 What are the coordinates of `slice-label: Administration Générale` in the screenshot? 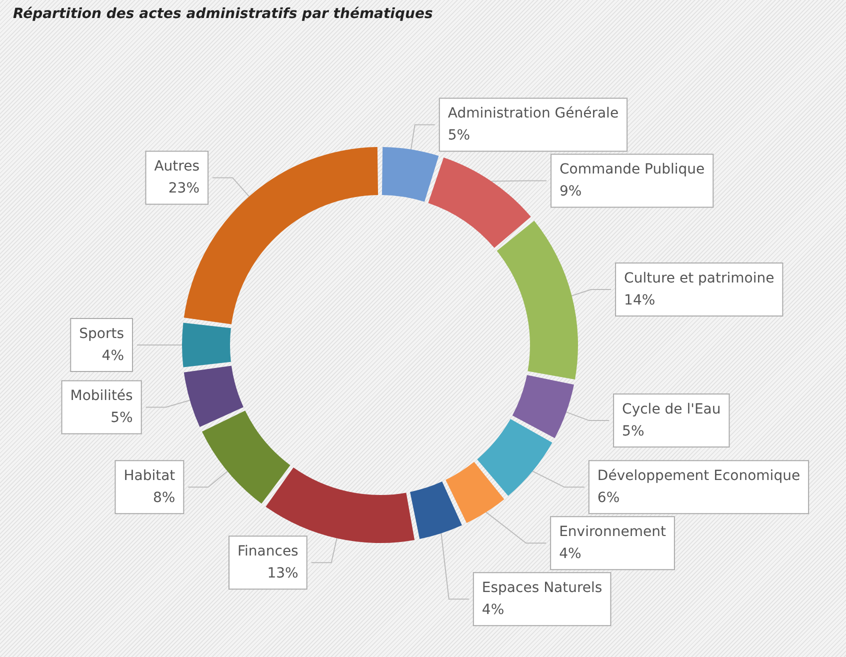 It's located at (533, 114).